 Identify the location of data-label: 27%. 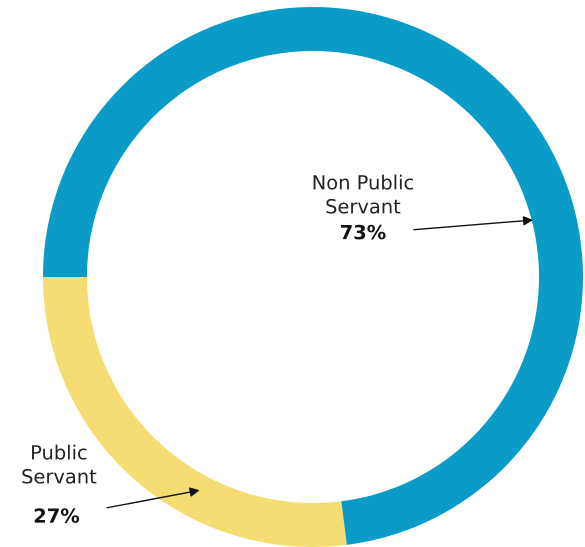
(57, 515).